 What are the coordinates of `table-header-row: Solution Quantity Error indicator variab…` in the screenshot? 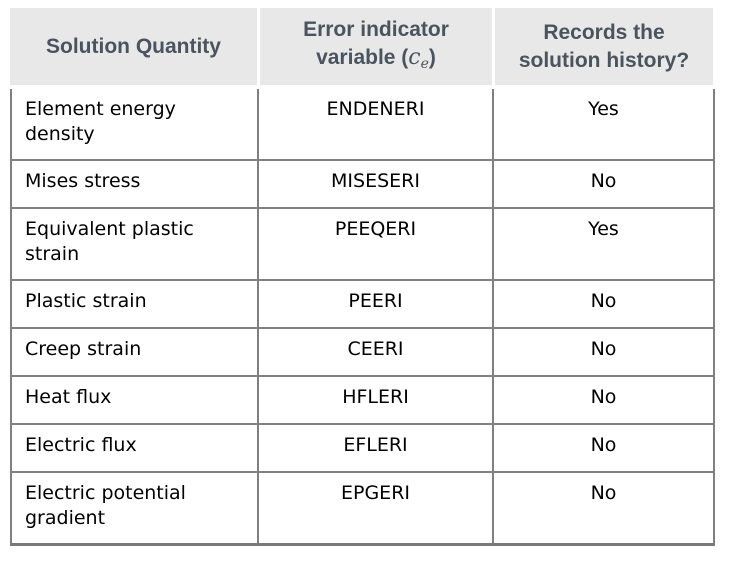 It's located at (361, 46).